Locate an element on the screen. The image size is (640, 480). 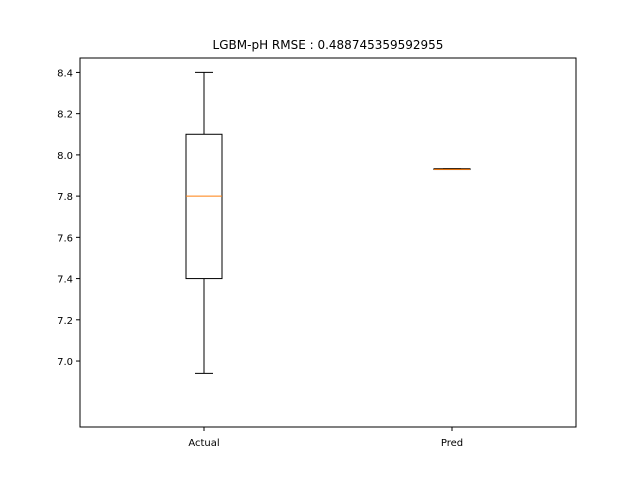
y-tick-label: 7.2 is located at coordinates (65, 321).